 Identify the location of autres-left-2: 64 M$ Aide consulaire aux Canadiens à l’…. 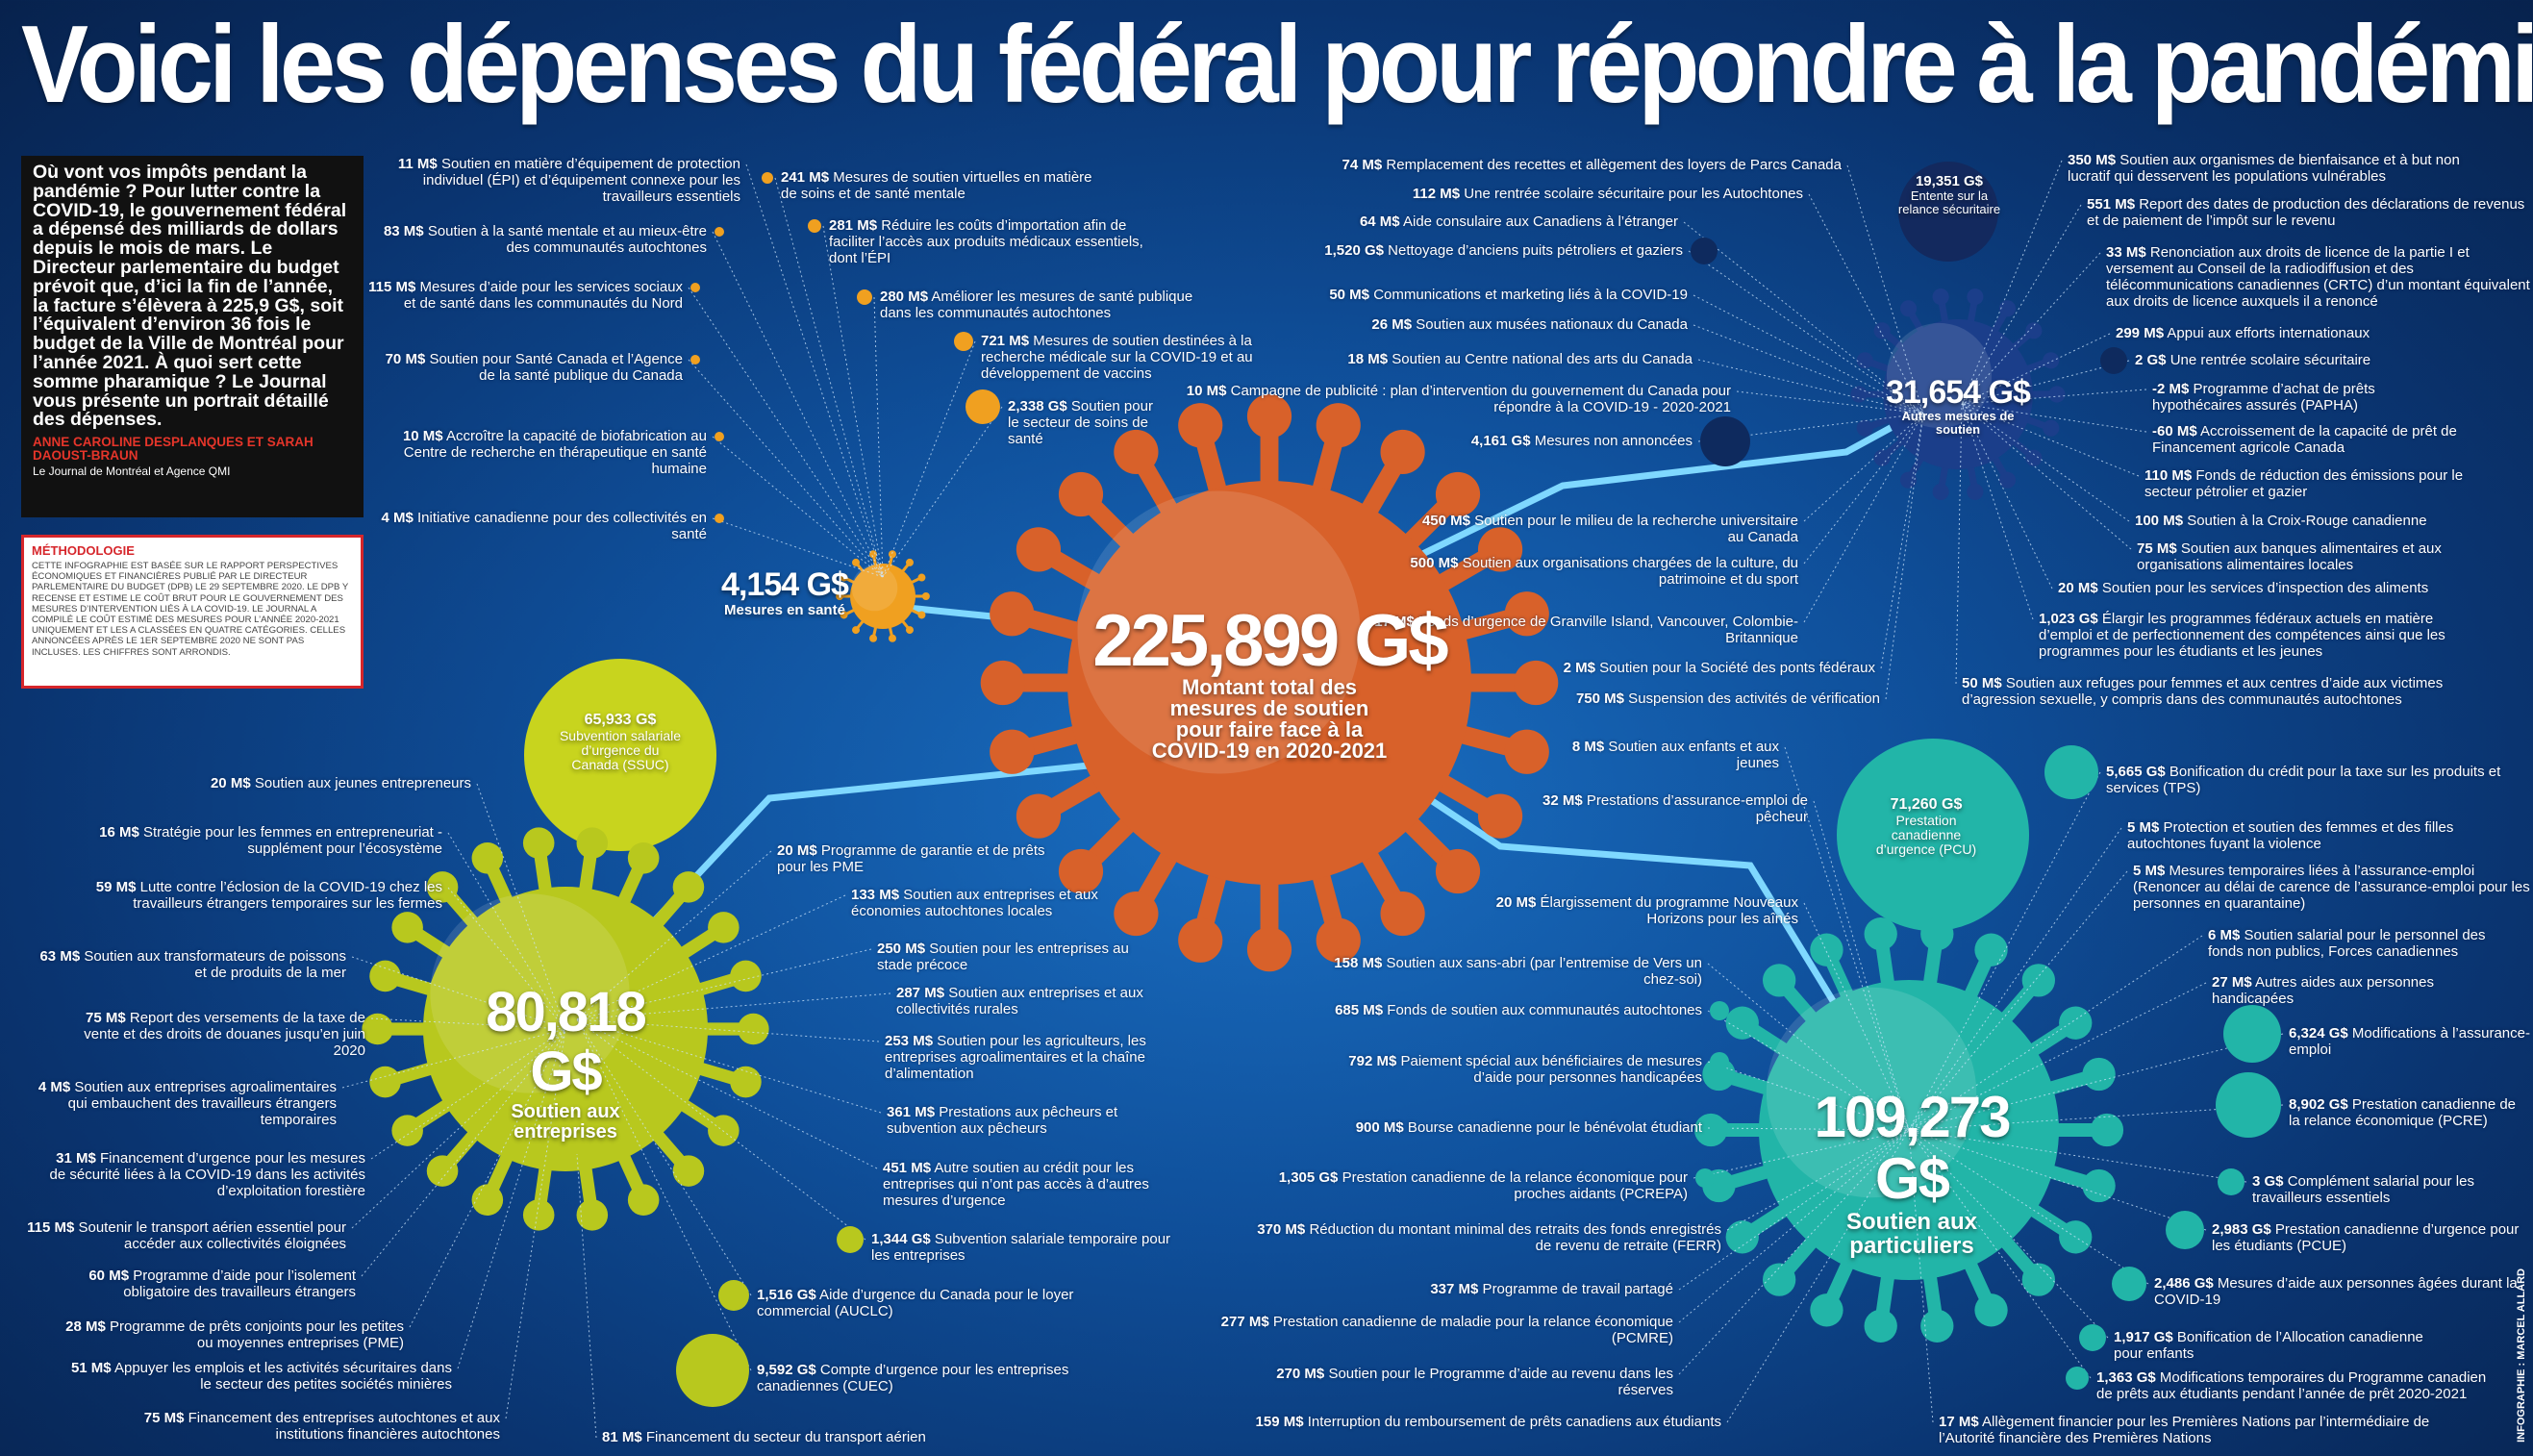
(1488, 221).